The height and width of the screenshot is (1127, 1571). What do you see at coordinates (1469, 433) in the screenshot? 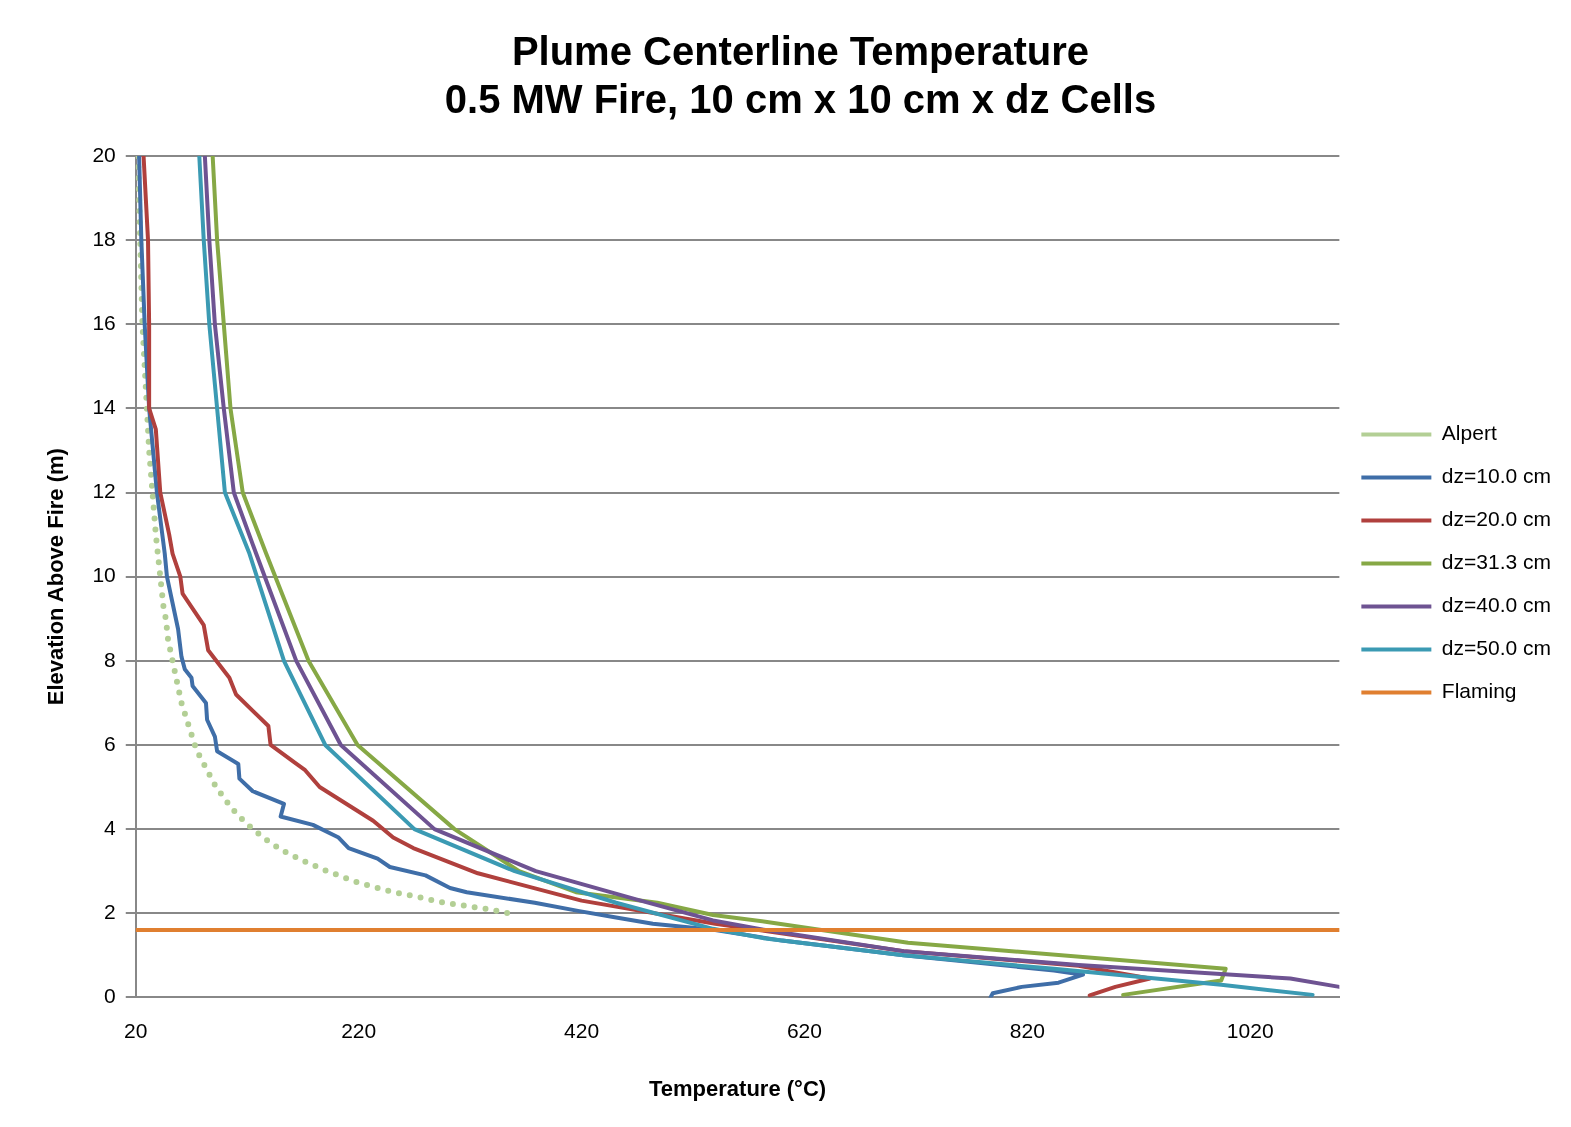
I see `legend-label: Alpert` at bounding box center [1469, 433].